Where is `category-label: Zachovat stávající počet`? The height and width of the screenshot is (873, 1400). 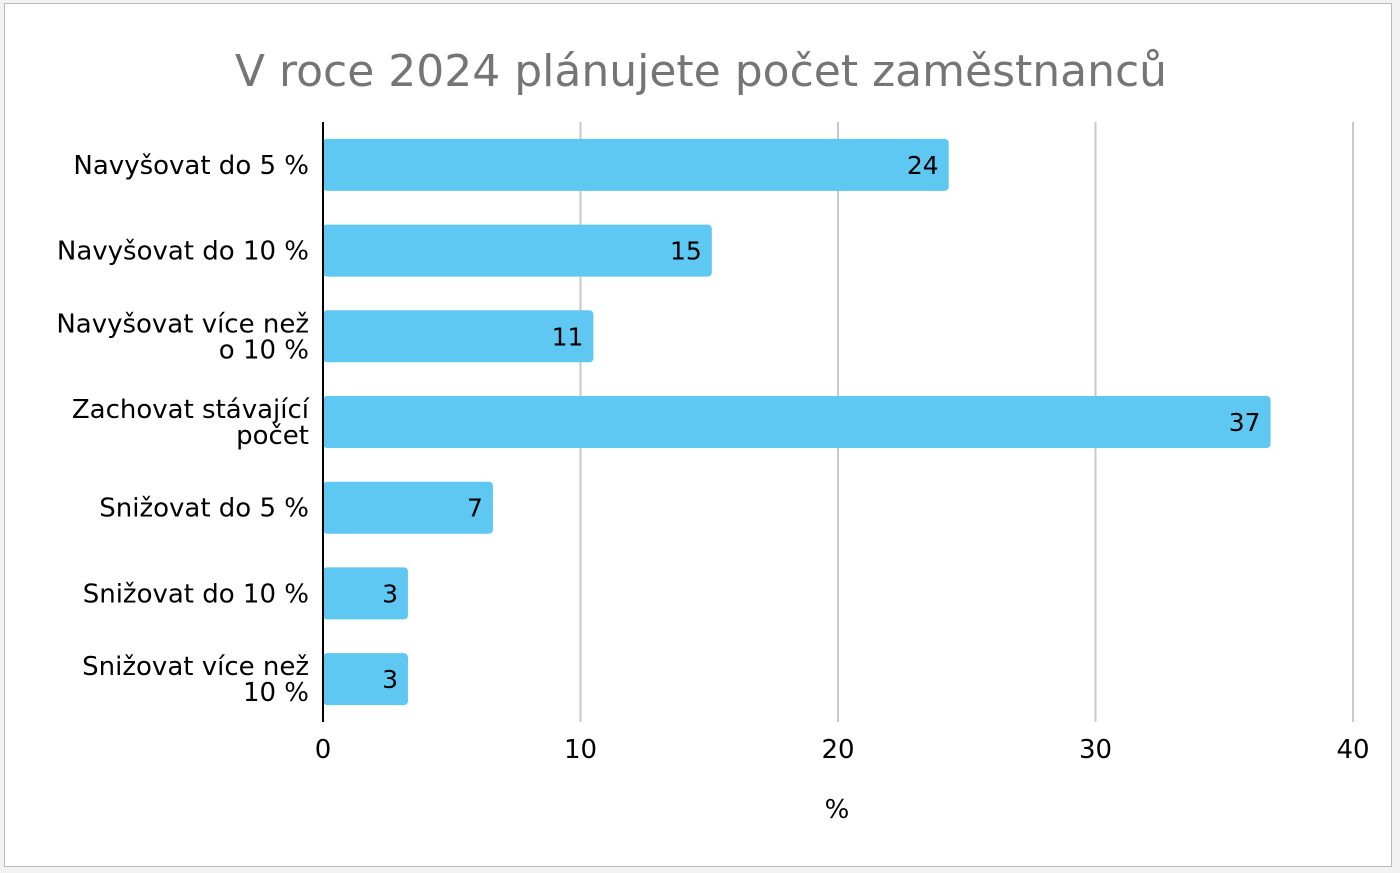
category-label: Zachovat stávající počet is located at coordinates (191, 423).